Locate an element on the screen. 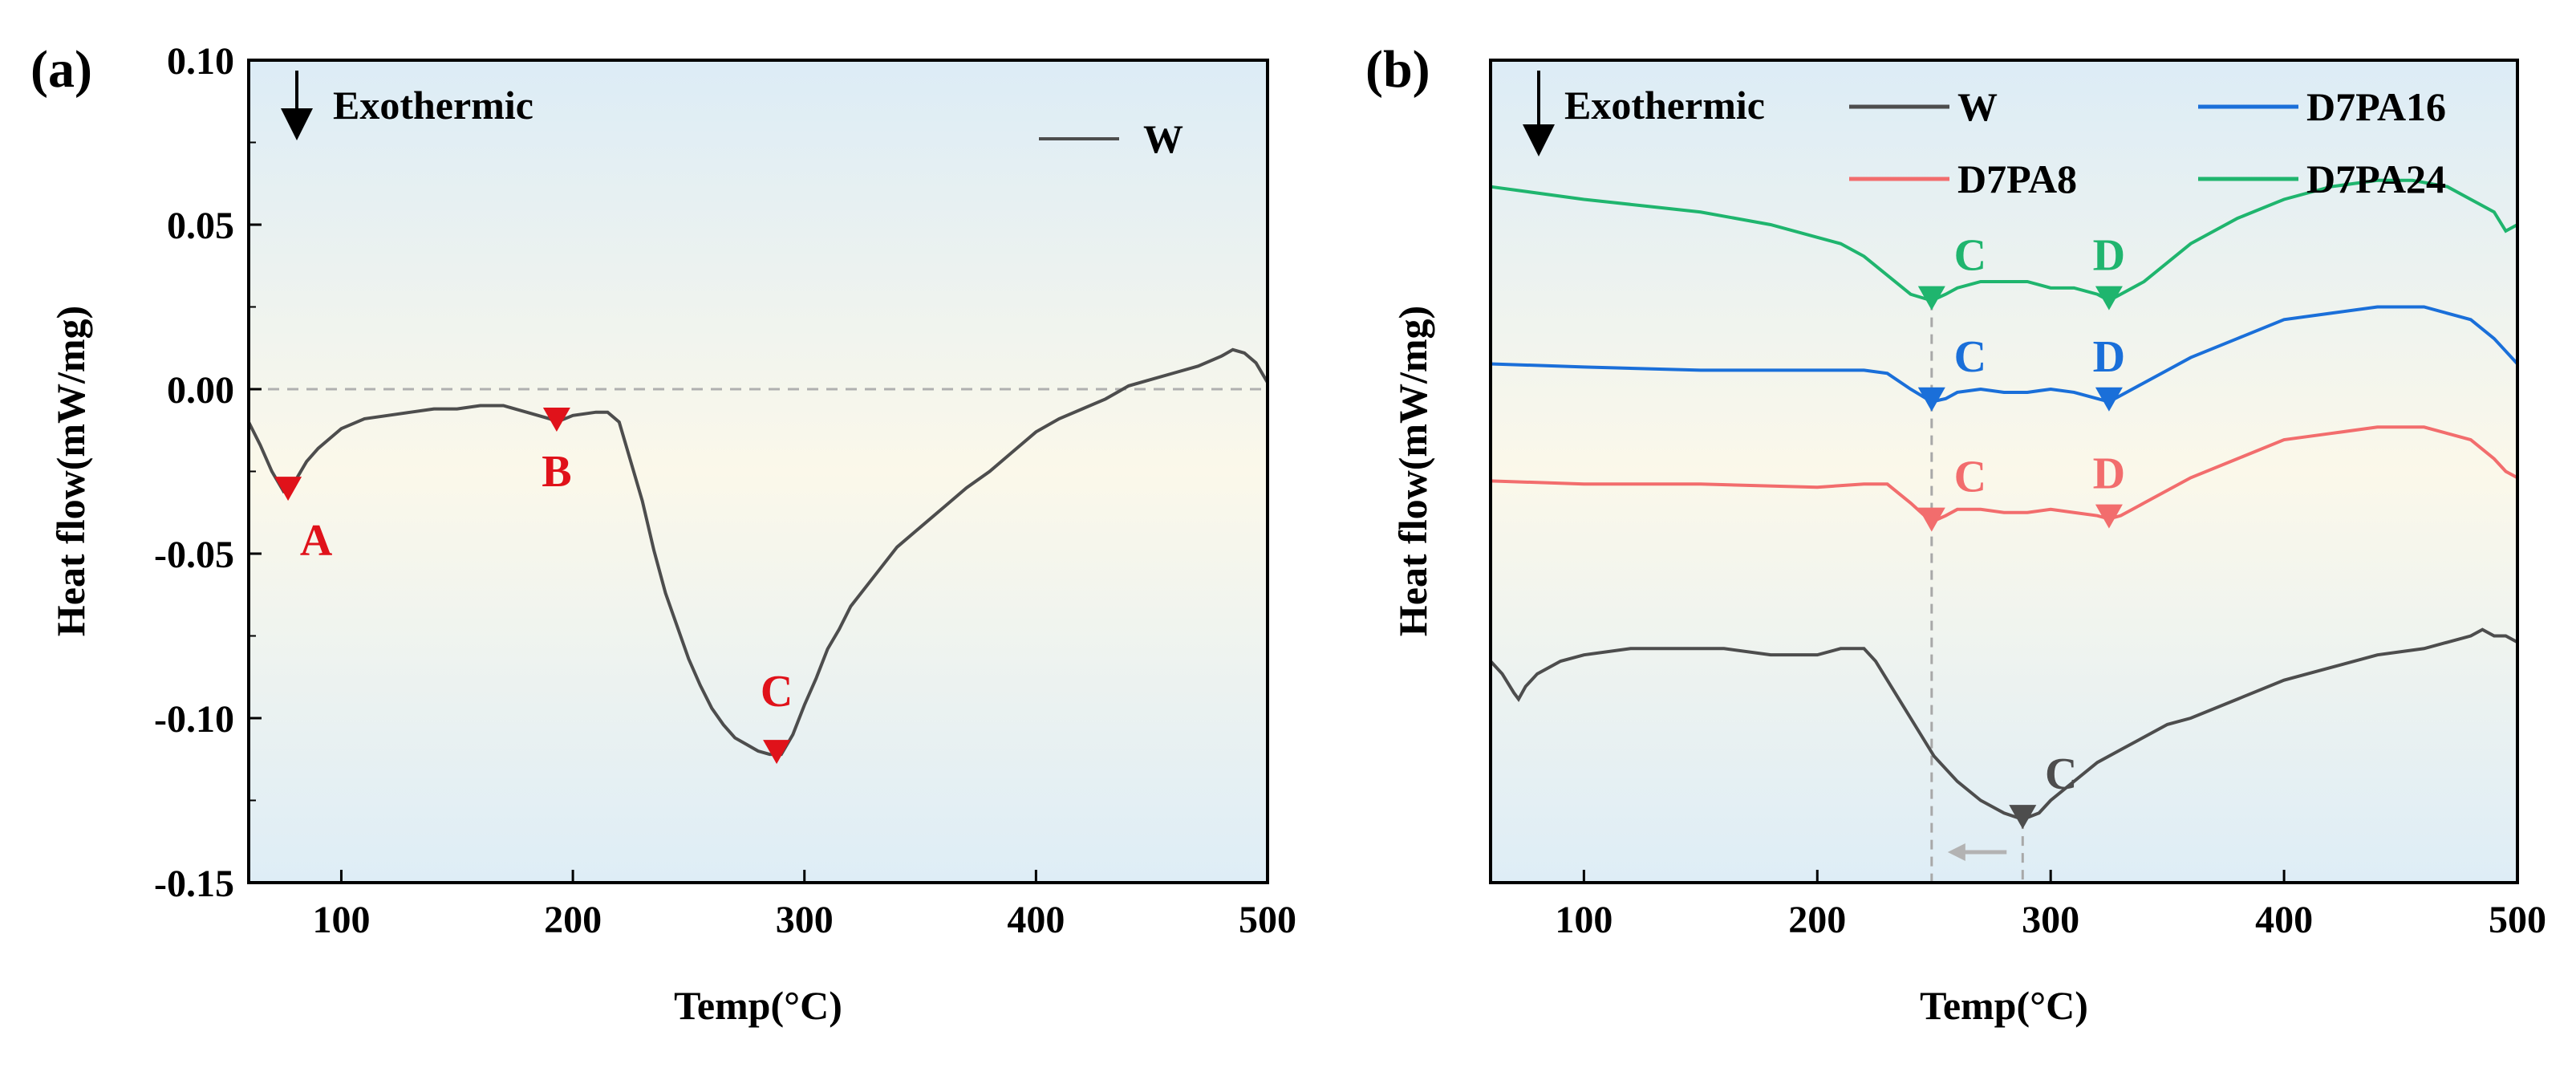  panel-a-exothermic-annotation: Exothermic is located at coordinates (433, 105).